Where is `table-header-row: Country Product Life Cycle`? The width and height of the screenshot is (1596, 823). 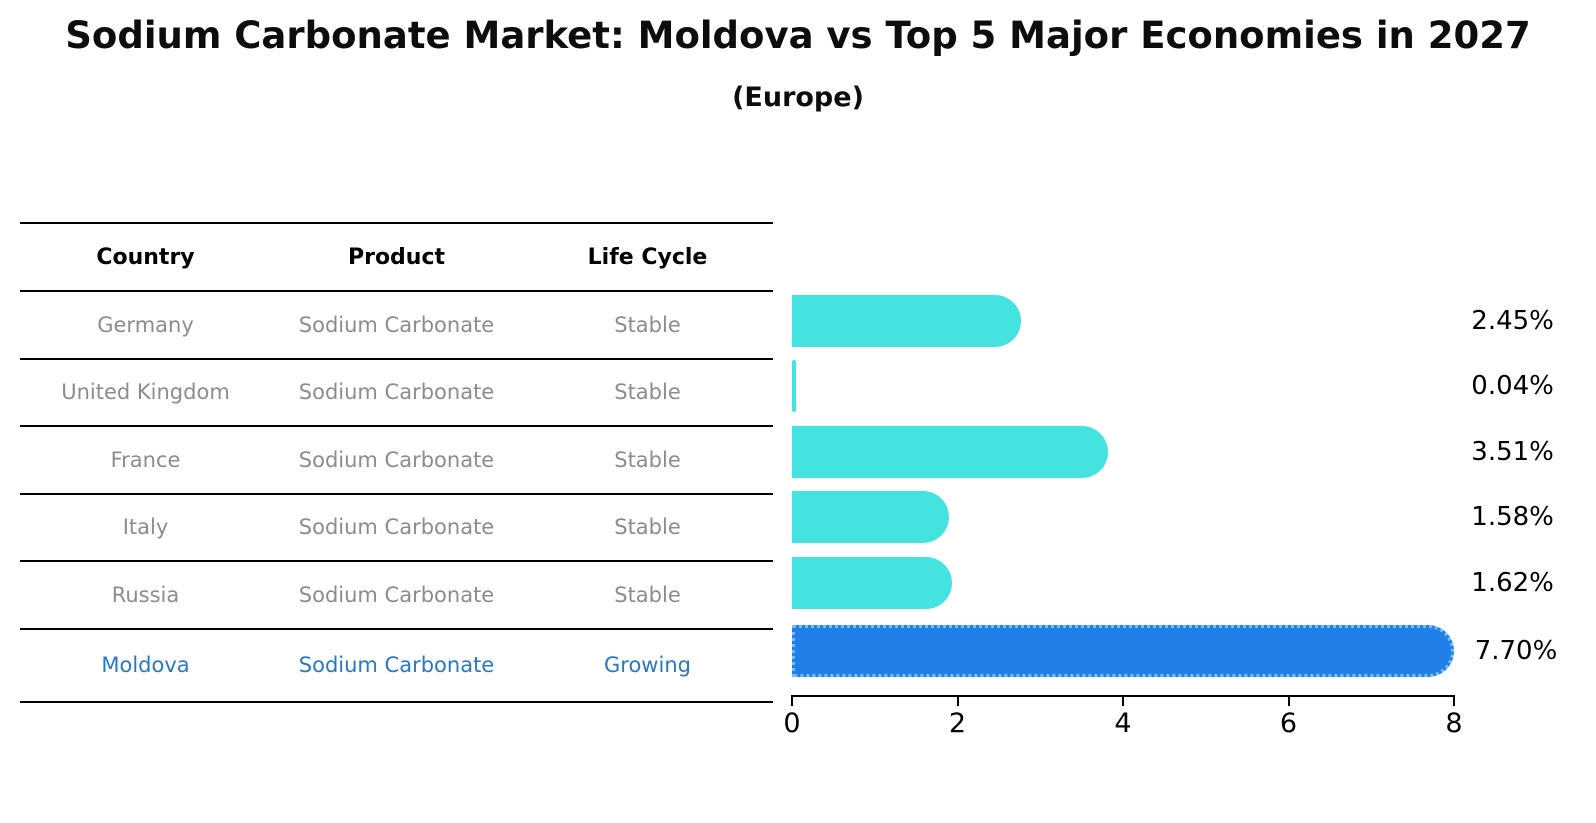 table-header-row: Country Product Life Cycle is located at coordinates (396, 257).